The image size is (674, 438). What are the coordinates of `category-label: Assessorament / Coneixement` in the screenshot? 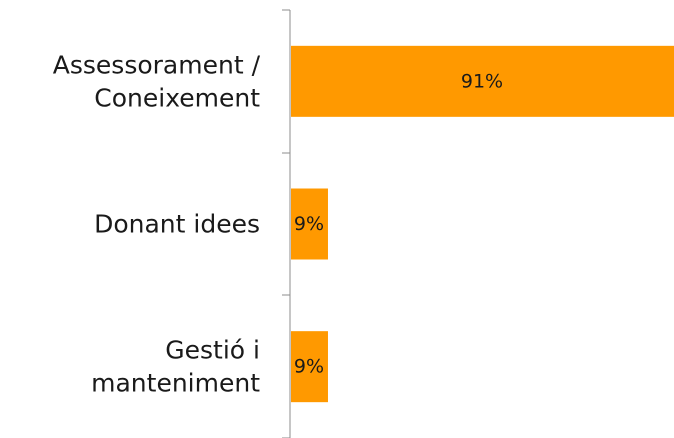 It's located at (157, 81).